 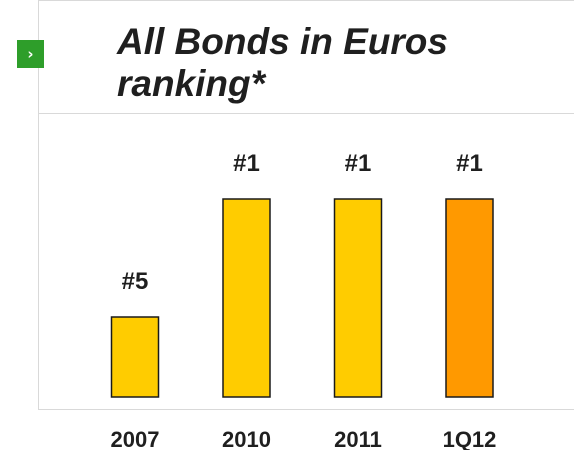 What do you see at coordinates (470, 438) in the screenshot?
I see `x-tick-label-1Q12: 1Q12` at bounding box center [470, 438].